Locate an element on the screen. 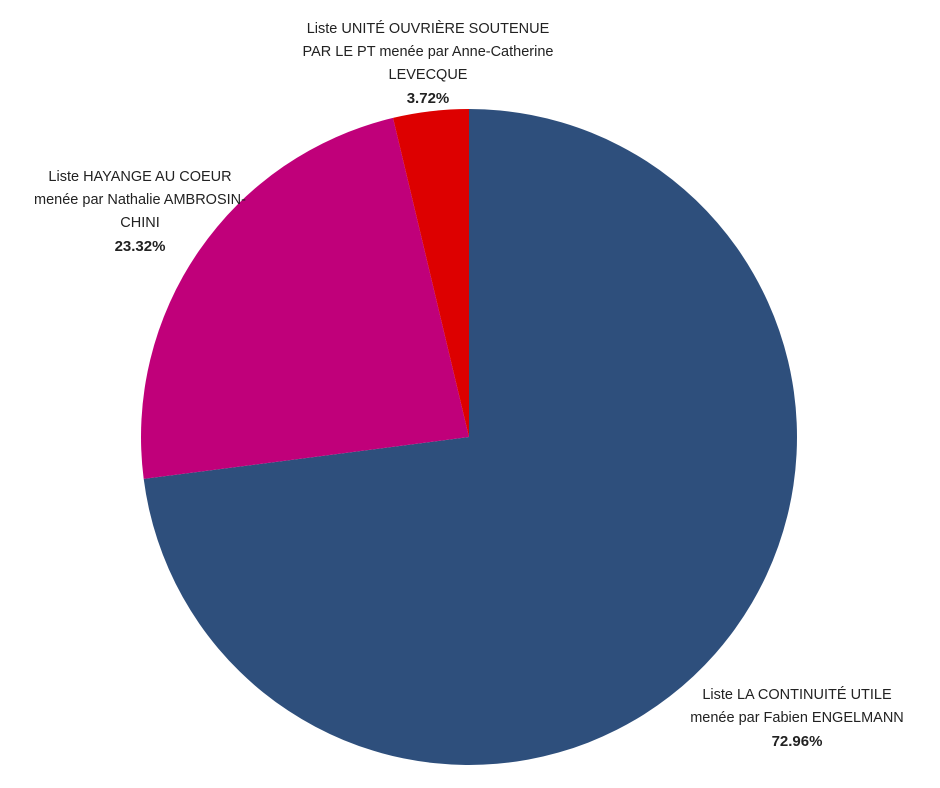 This screenshot has height=788, width=940. pie-slice is located at coordinates (431, 273).